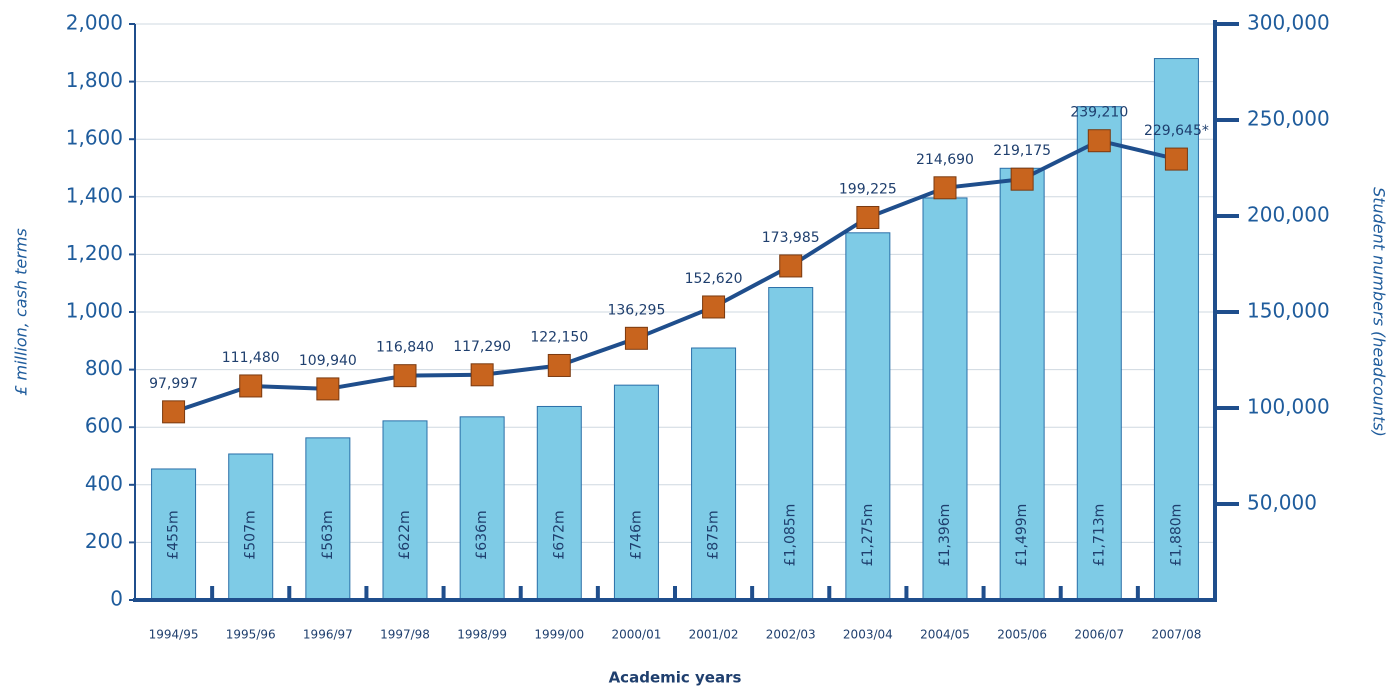  What do you see at coordinates (945, 535) in the screenshot?
I see `bar-value-label: £1,396m` at bounding box center [945, 535].